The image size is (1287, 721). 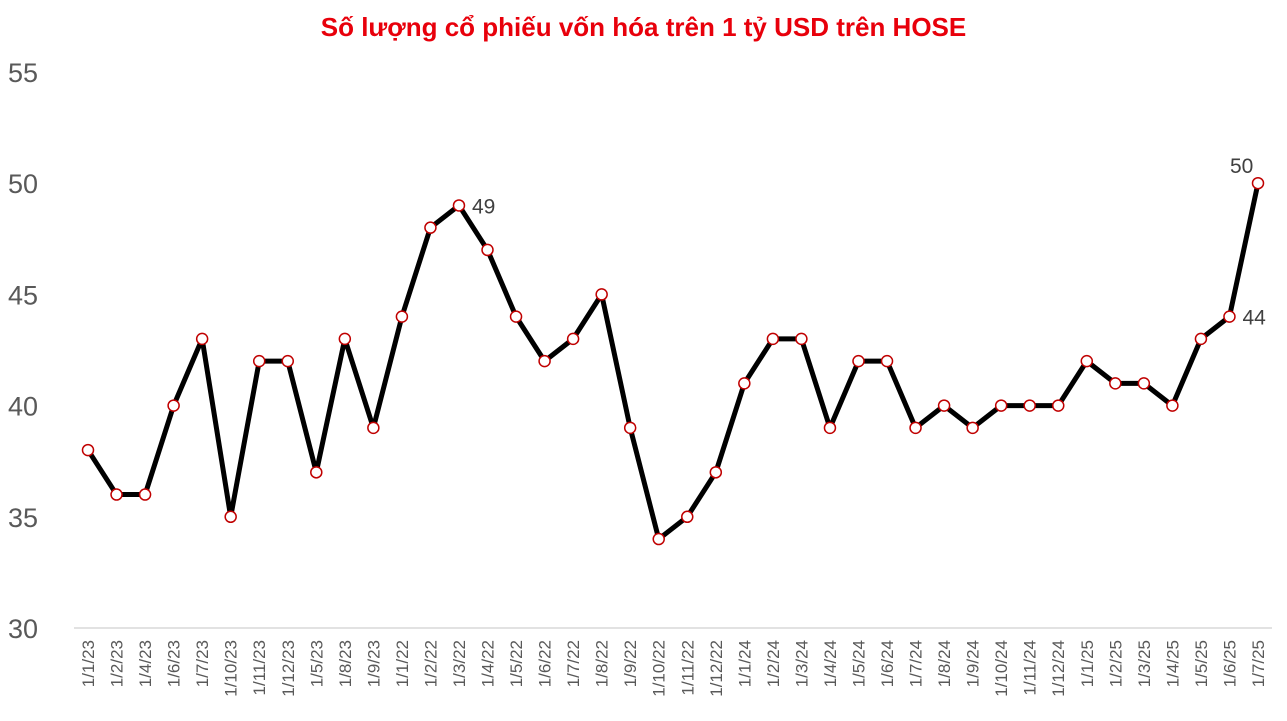 I want to click on x-tick-label: 1/5/24, so click(x=858, y=663).